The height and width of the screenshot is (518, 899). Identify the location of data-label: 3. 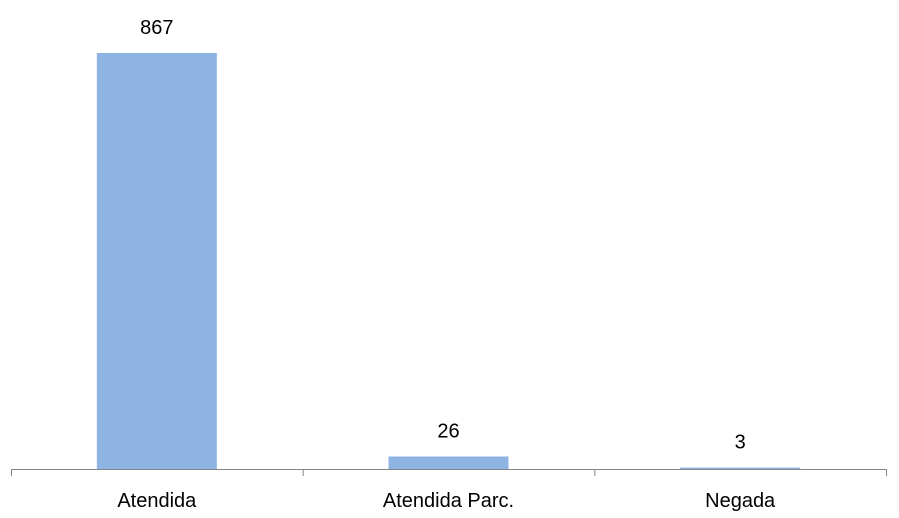
(740, 443).